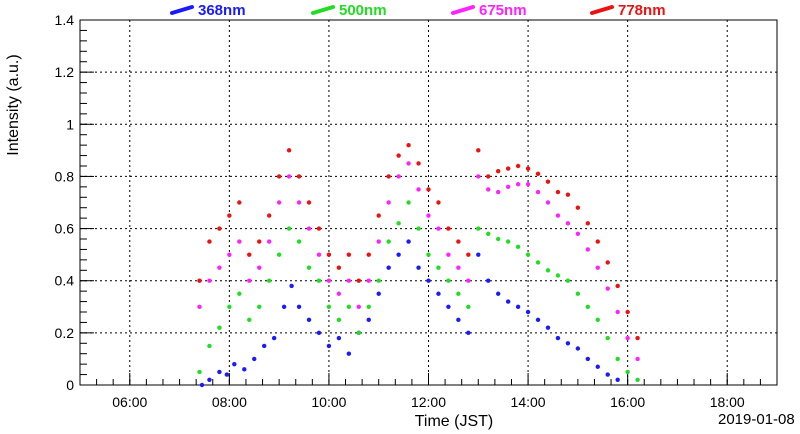 This screenshot has height=434, width=800. I want to click on y-tick-label: 1.2, so click(65, 72).